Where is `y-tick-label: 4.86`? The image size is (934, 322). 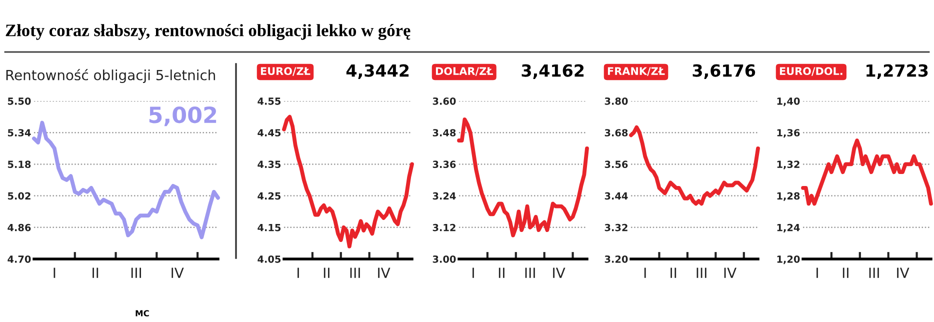
y-tick-label: 4.86 is located at coordinates (19, 228).